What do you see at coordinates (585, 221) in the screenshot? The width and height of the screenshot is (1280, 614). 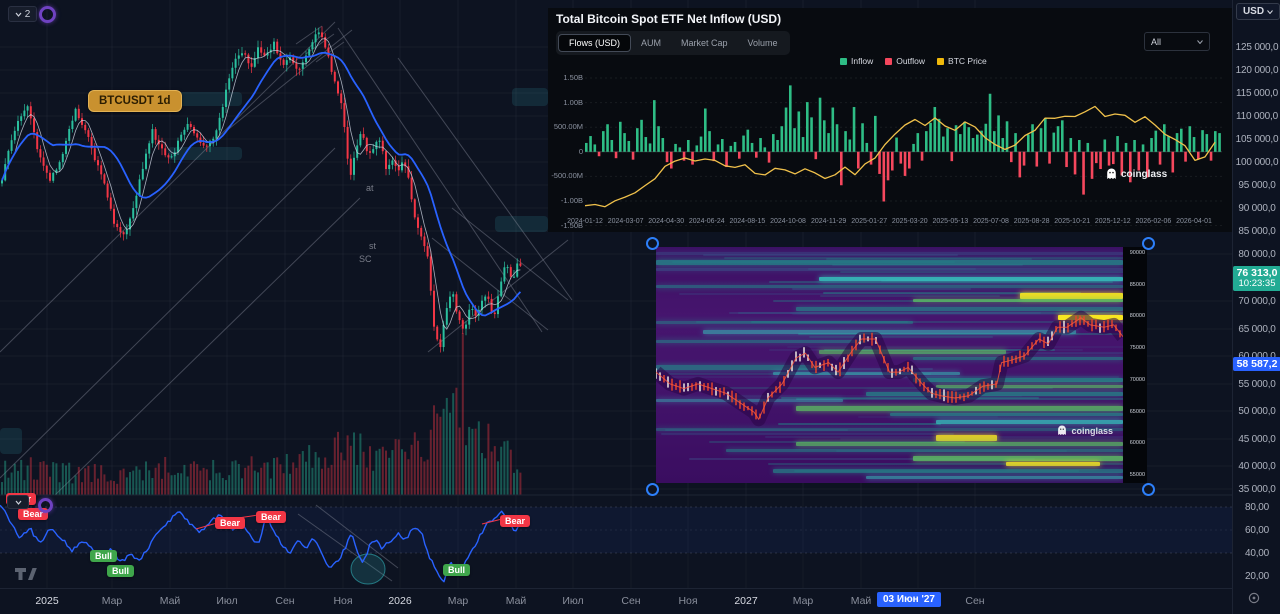 I see `etf-x-label: 2024-01-12` at bounding box center [585, 221].